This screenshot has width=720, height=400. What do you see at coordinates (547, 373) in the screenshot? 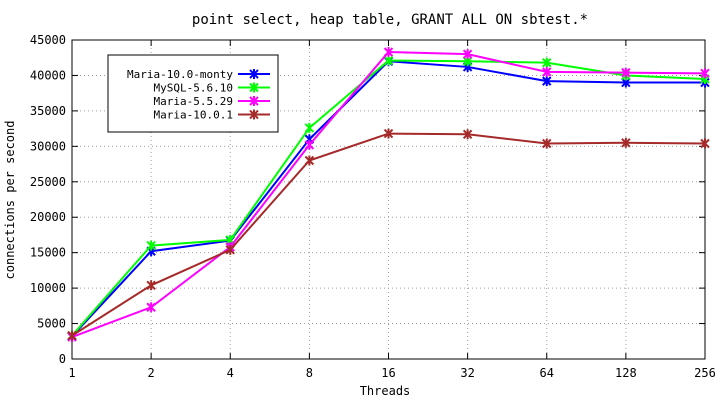
I see `x-tick-label: 64` at bounding box center [547, 373].